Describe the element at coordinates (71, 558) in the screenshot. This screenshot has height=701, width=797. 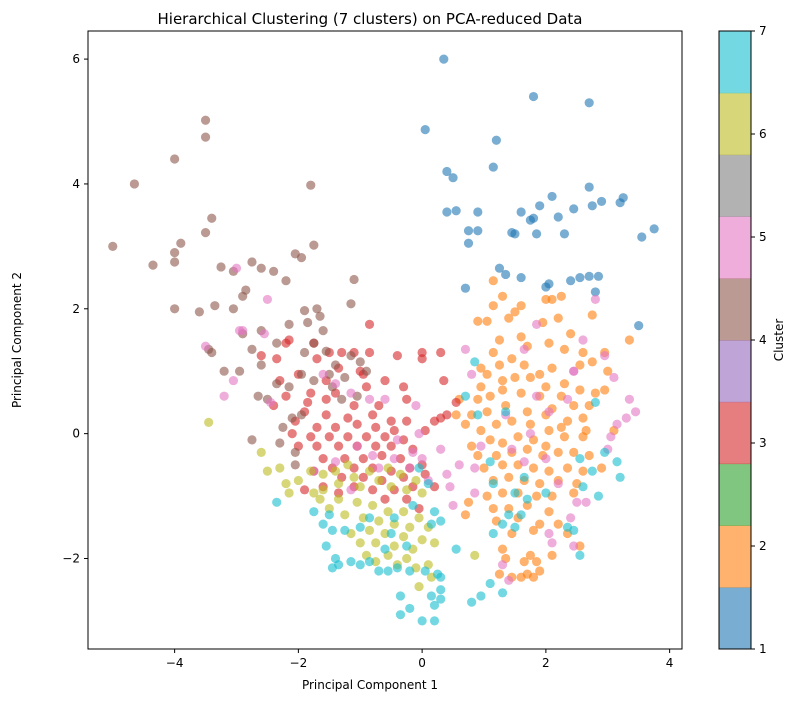
I see `y-tick-label: −2` at that location.